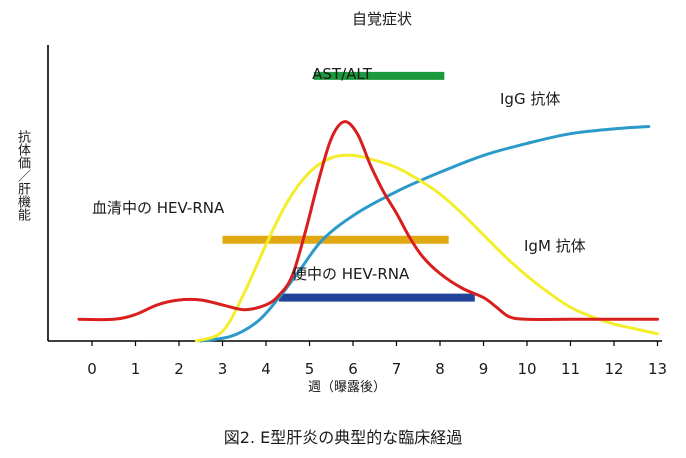 This screenshot has height=458, width=686. Describe the element at coordinates (530, 99) in the screenshot. I see `igg-label: IgG 抗体` at that location.